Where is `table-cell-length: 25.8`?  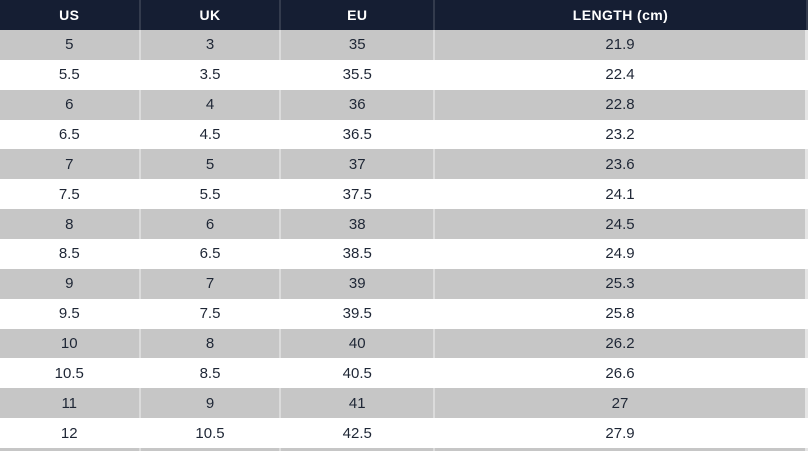 table-cell-length: 25.8 is located at coordinates (621, 313).